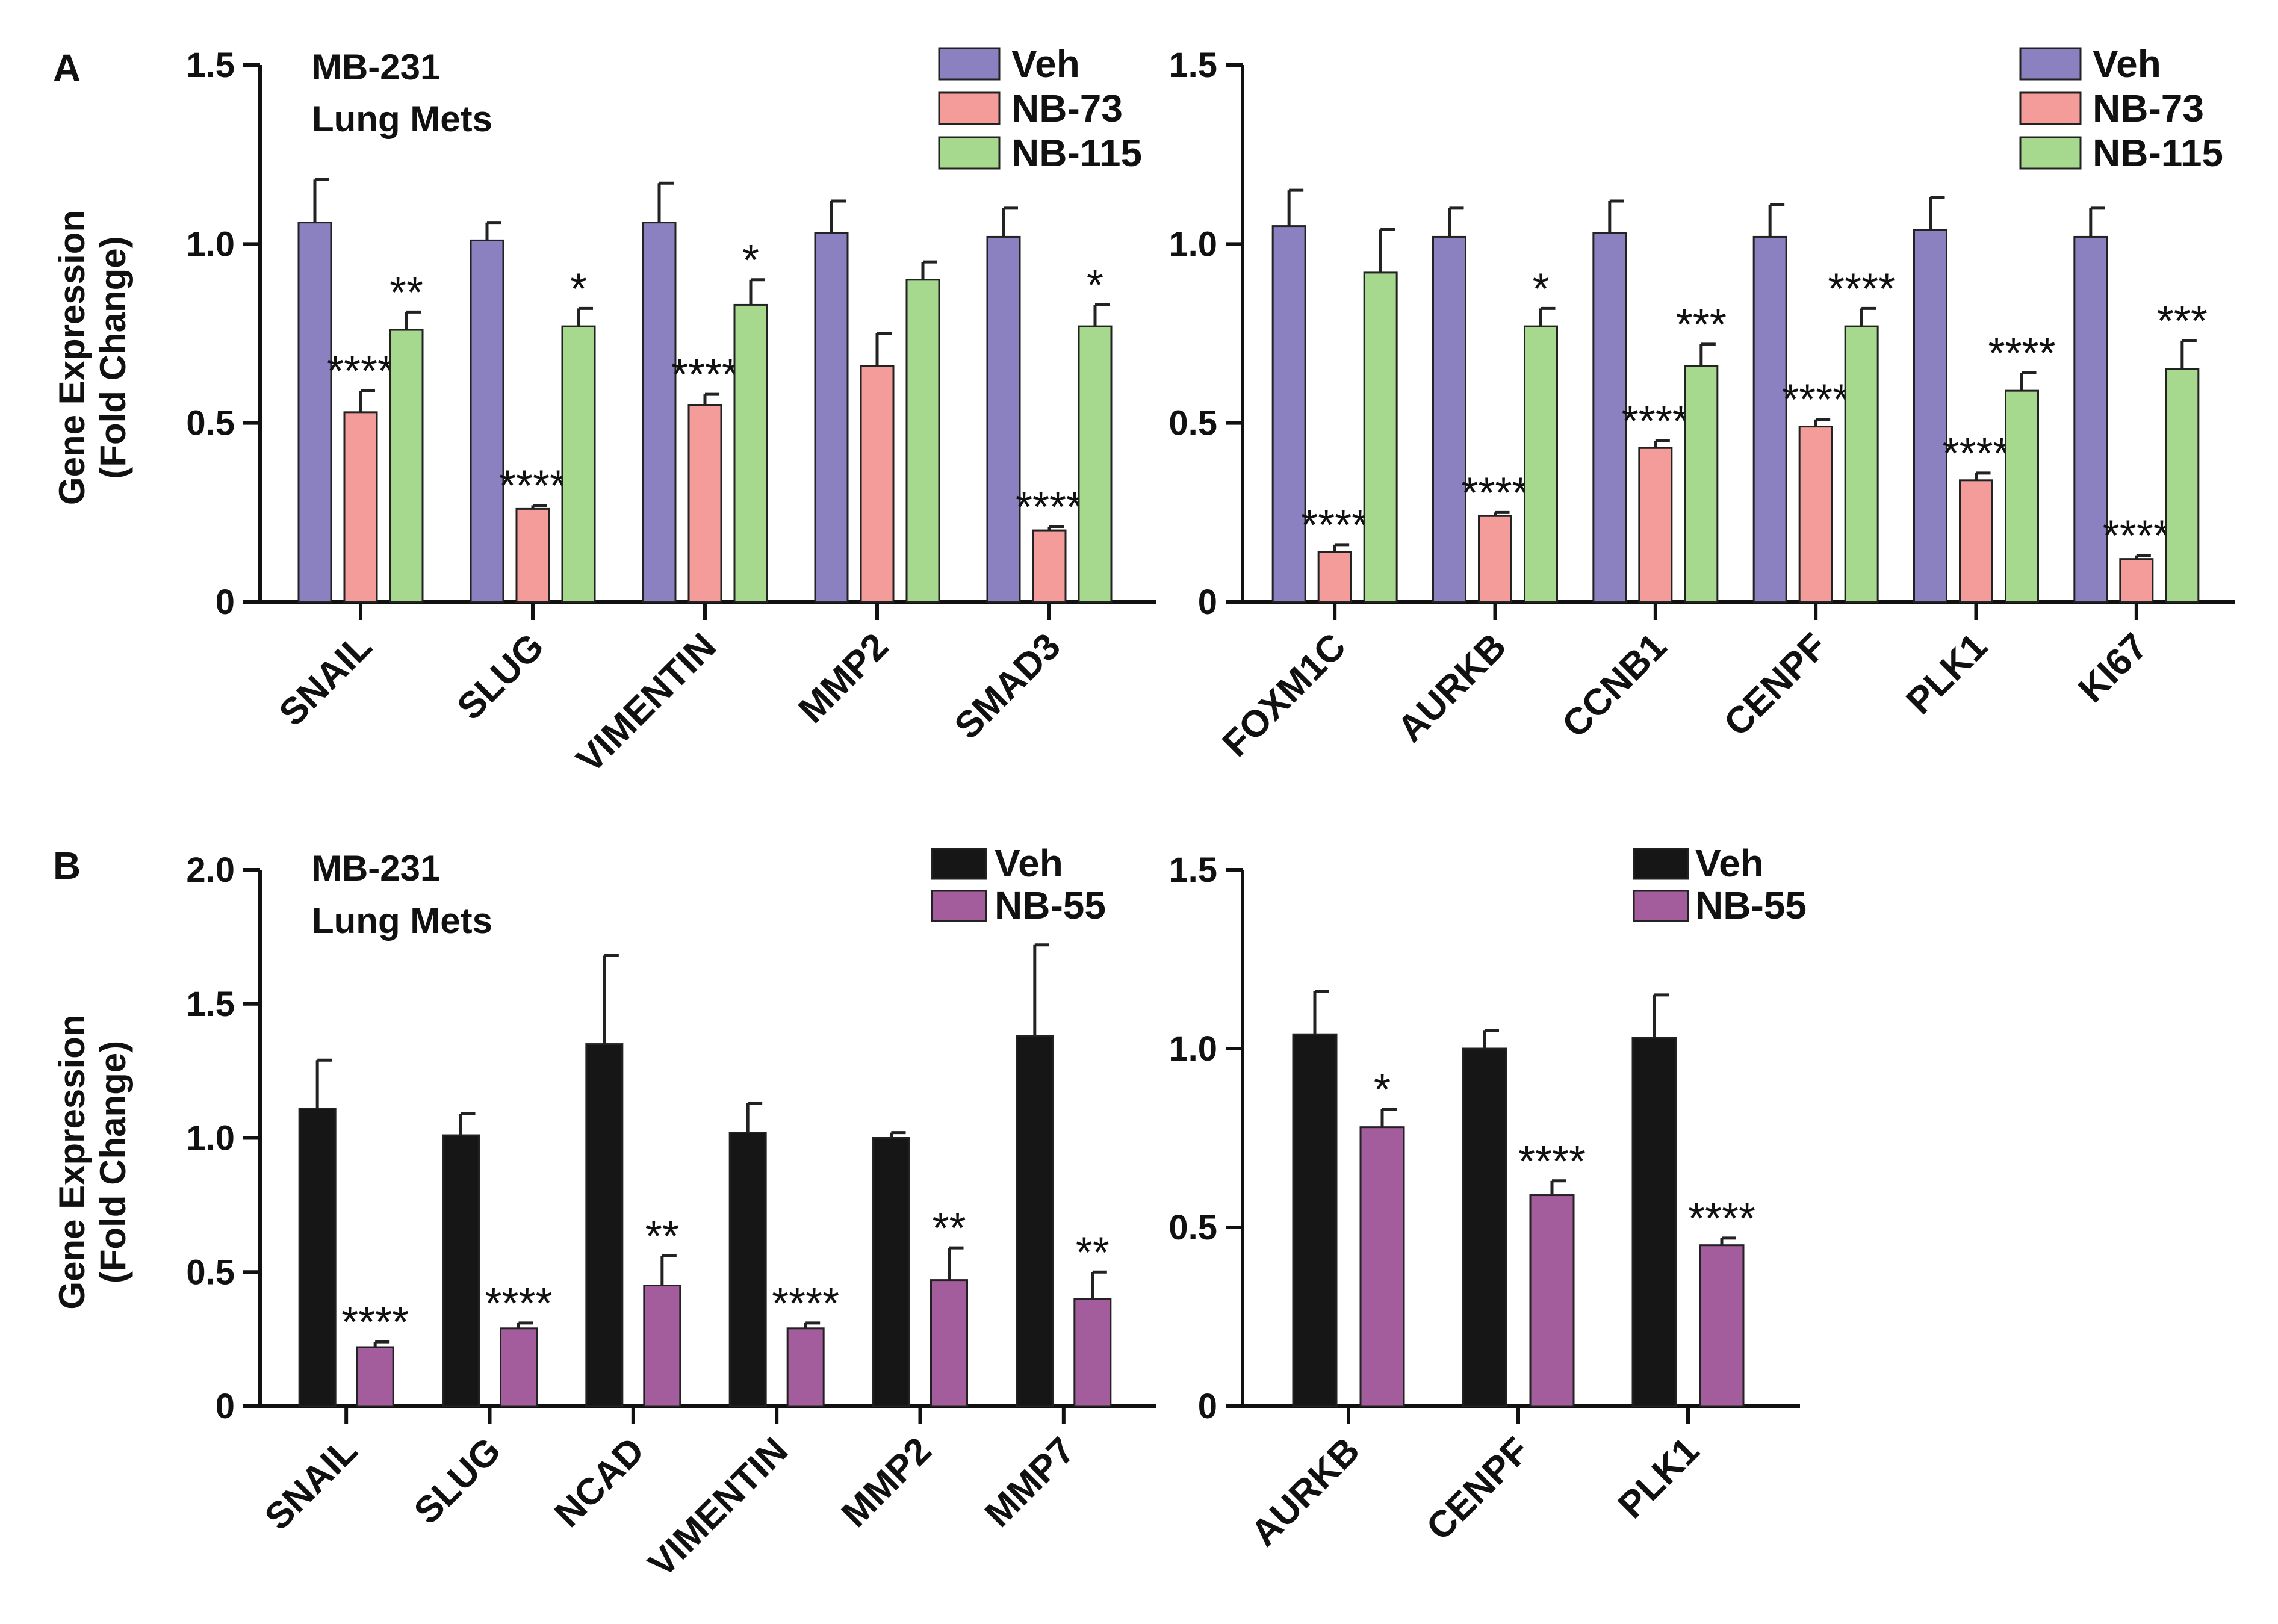 This screenshot has width=2278, height=1624. Describe the element at coordinates (1976, 541) in the screenshot. I see `bar-nb-73-plk1` at that location.